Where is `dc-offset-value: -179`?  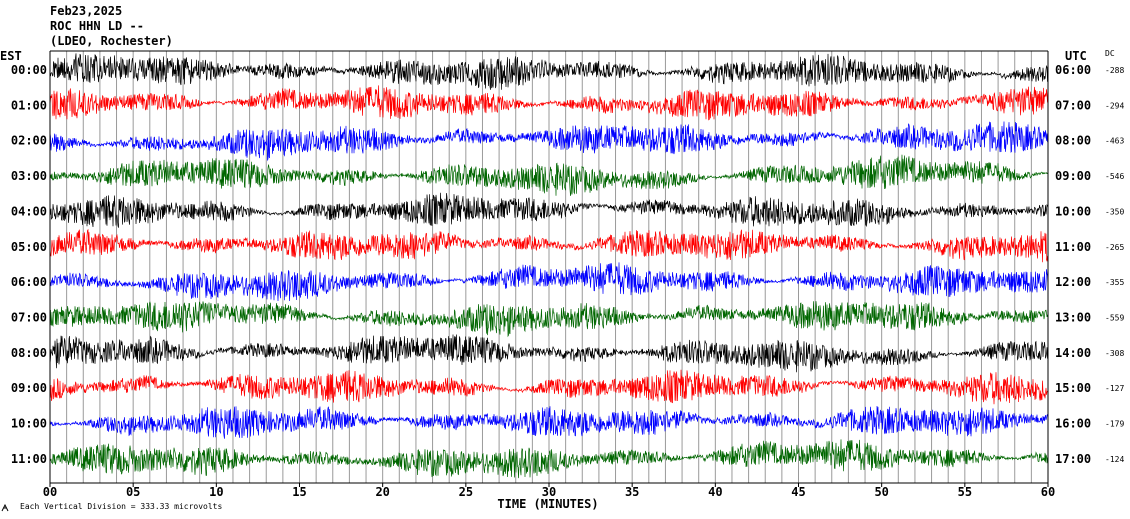 dc-offset-value: -179 is located at coordinates (1114, 424).